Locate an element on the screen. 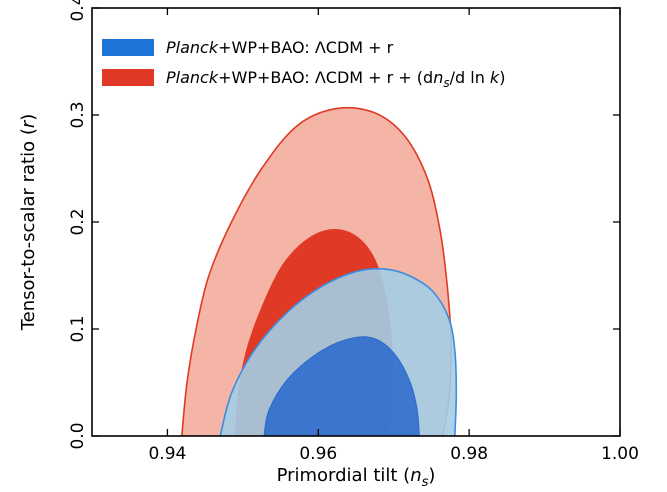 The width and height of the screenshot is (667, 492). x-tick-label: 0.98 is located at coordinates (469, 454).